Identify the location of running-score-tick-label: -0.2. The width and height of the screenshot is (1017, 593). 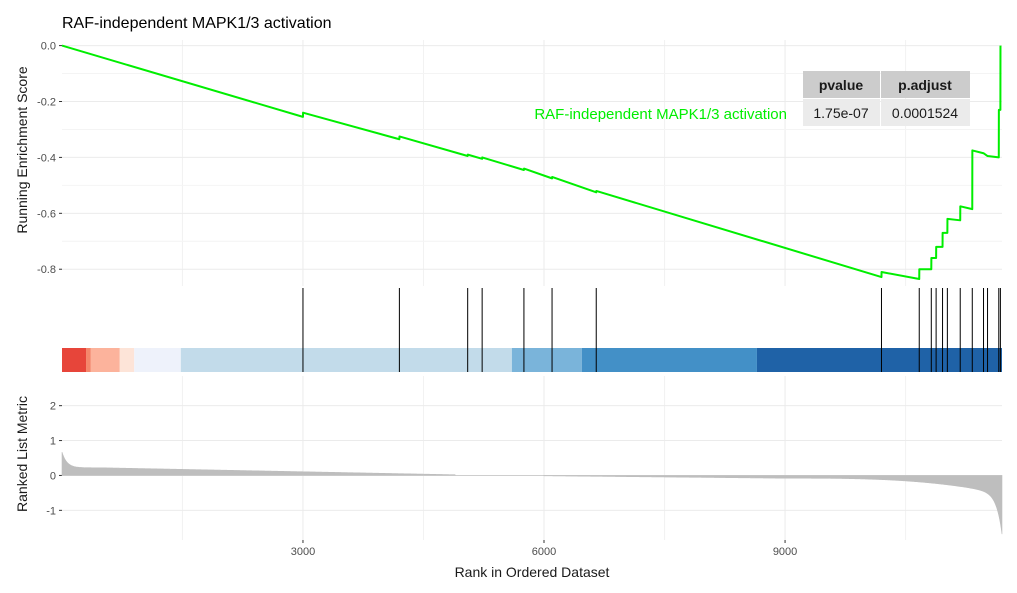
(46, 103).